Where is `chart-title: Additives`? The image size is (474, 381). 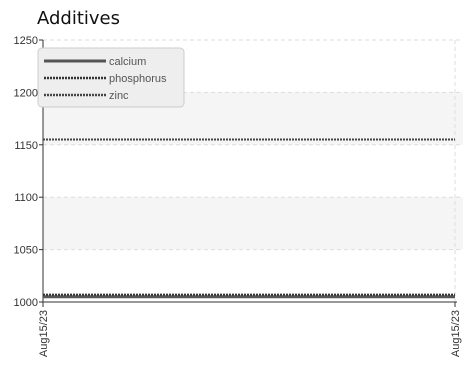
chart-title: Additives is located at coordinates (78, 18).